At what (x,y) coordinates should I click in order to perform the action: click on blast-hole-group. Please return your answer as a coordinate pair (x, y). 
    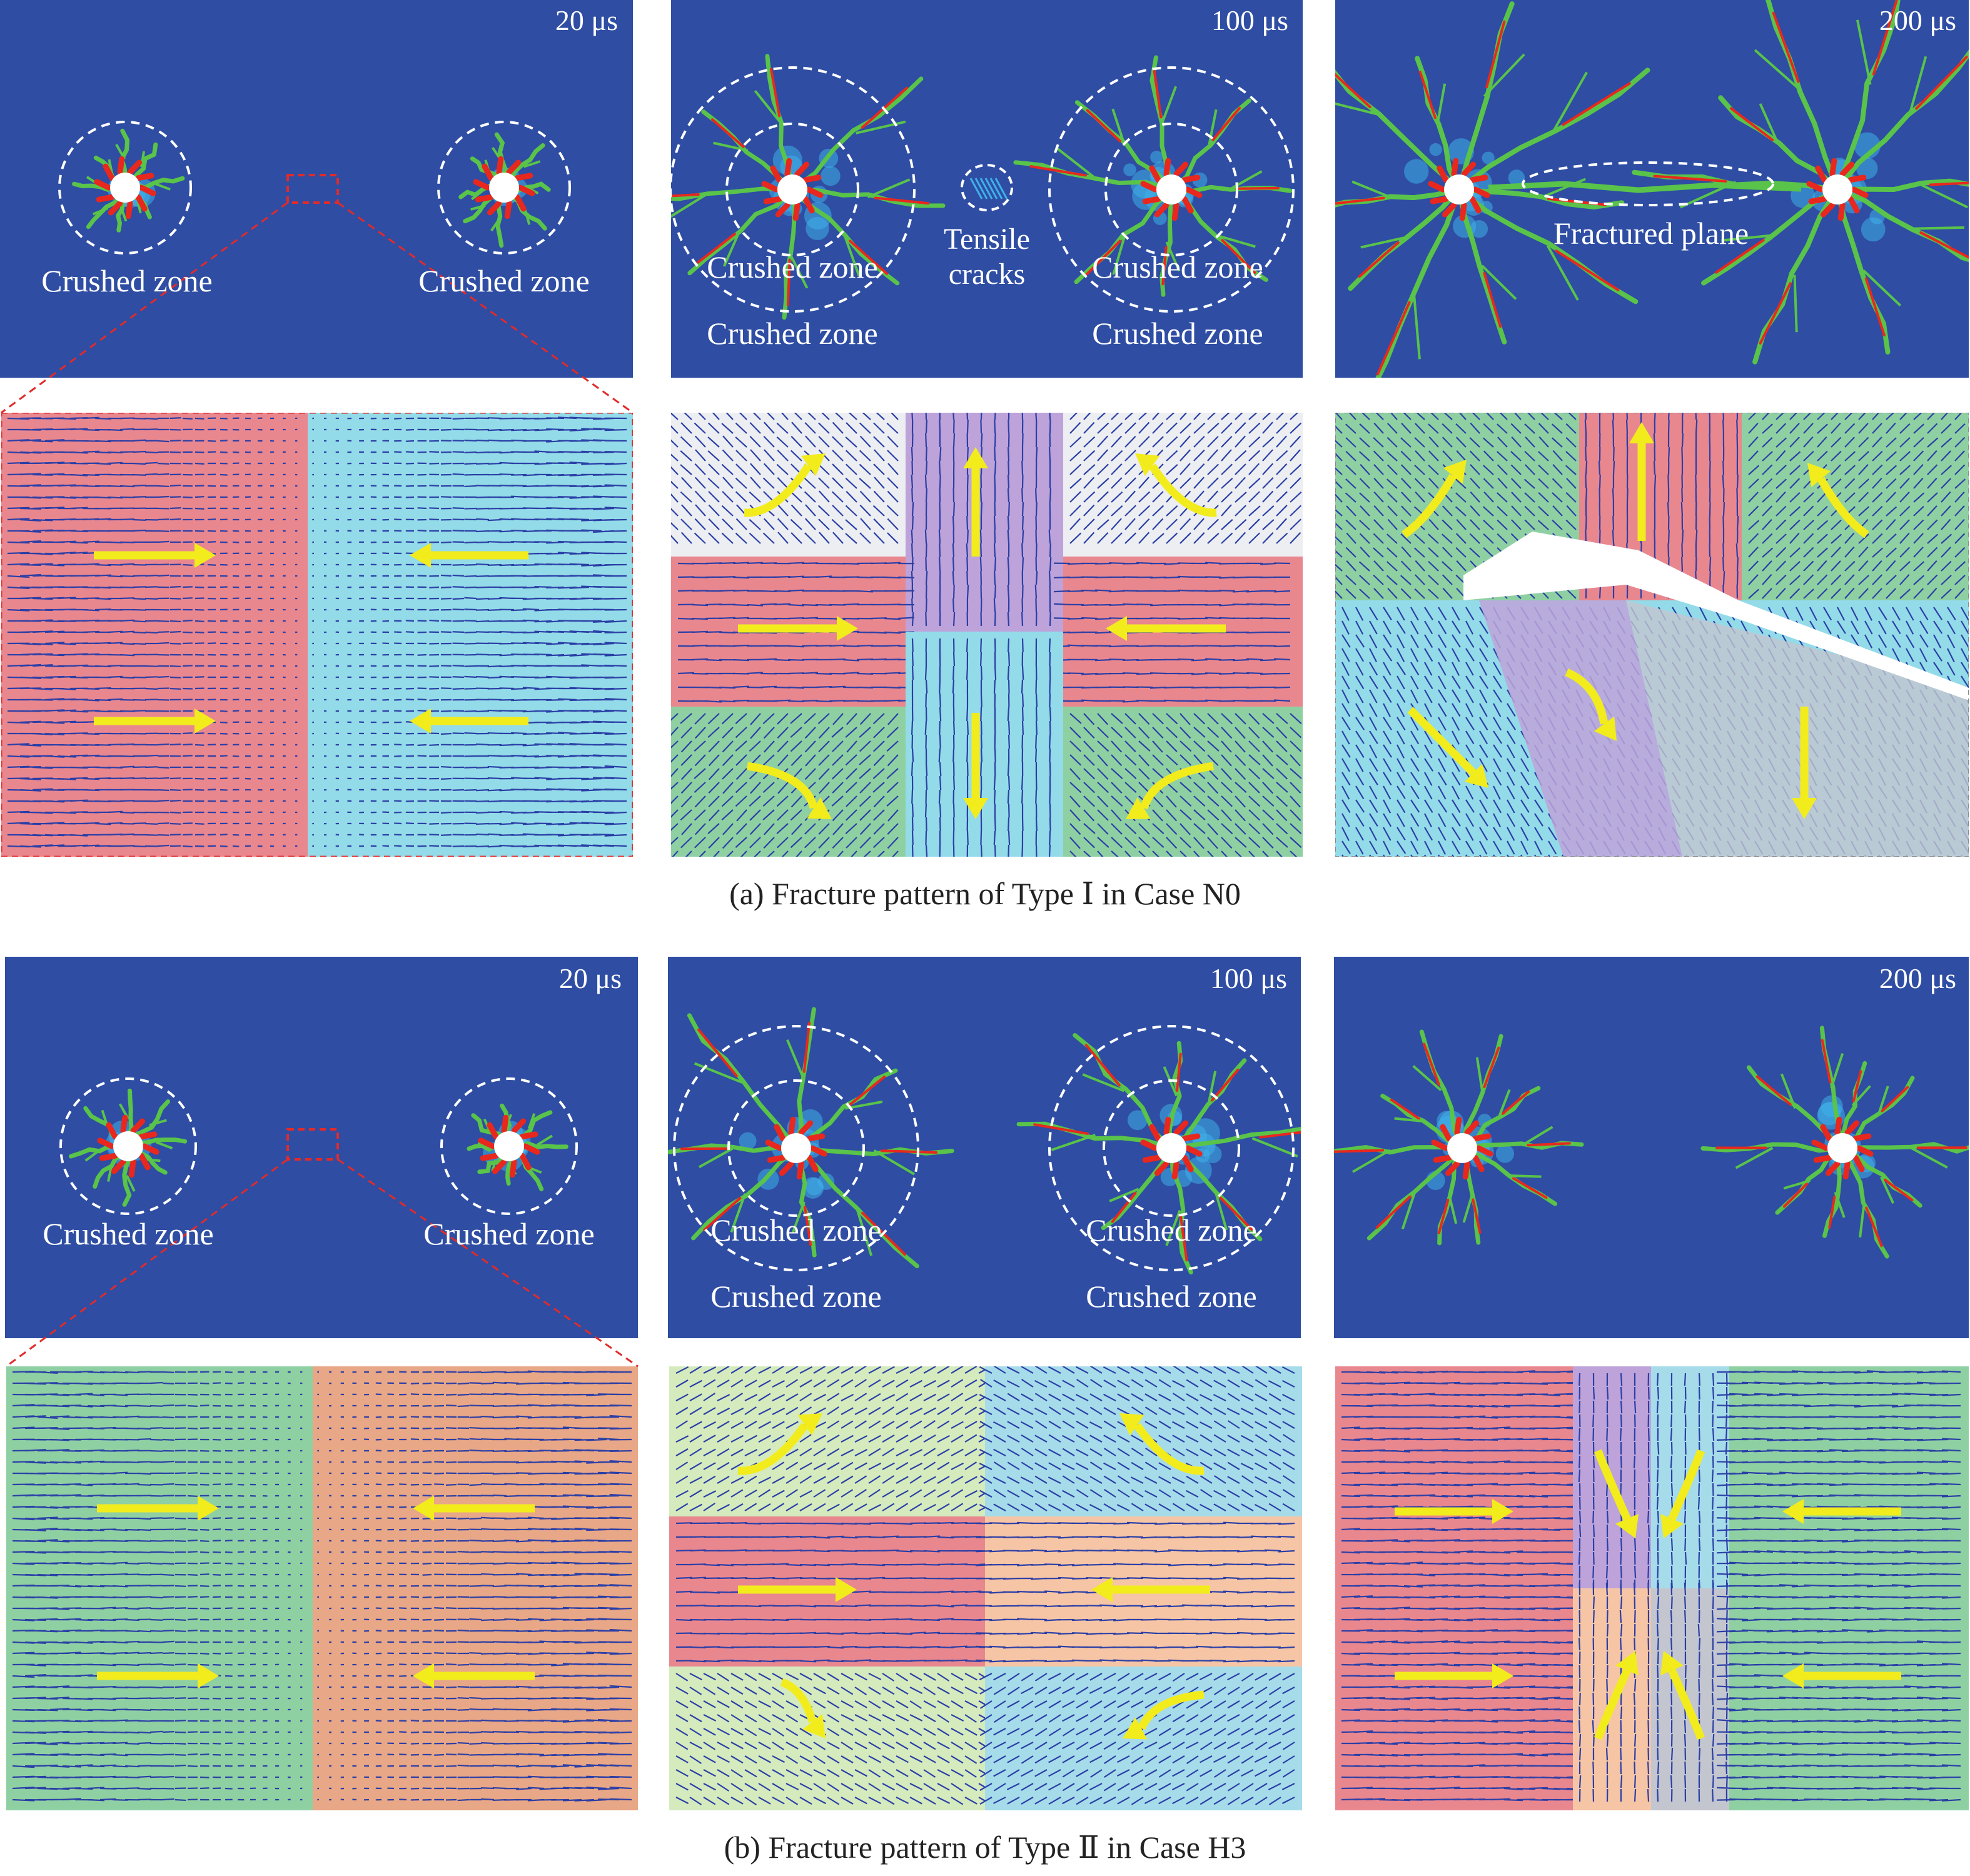
    Looking at the image, I should click on (1492, 189).